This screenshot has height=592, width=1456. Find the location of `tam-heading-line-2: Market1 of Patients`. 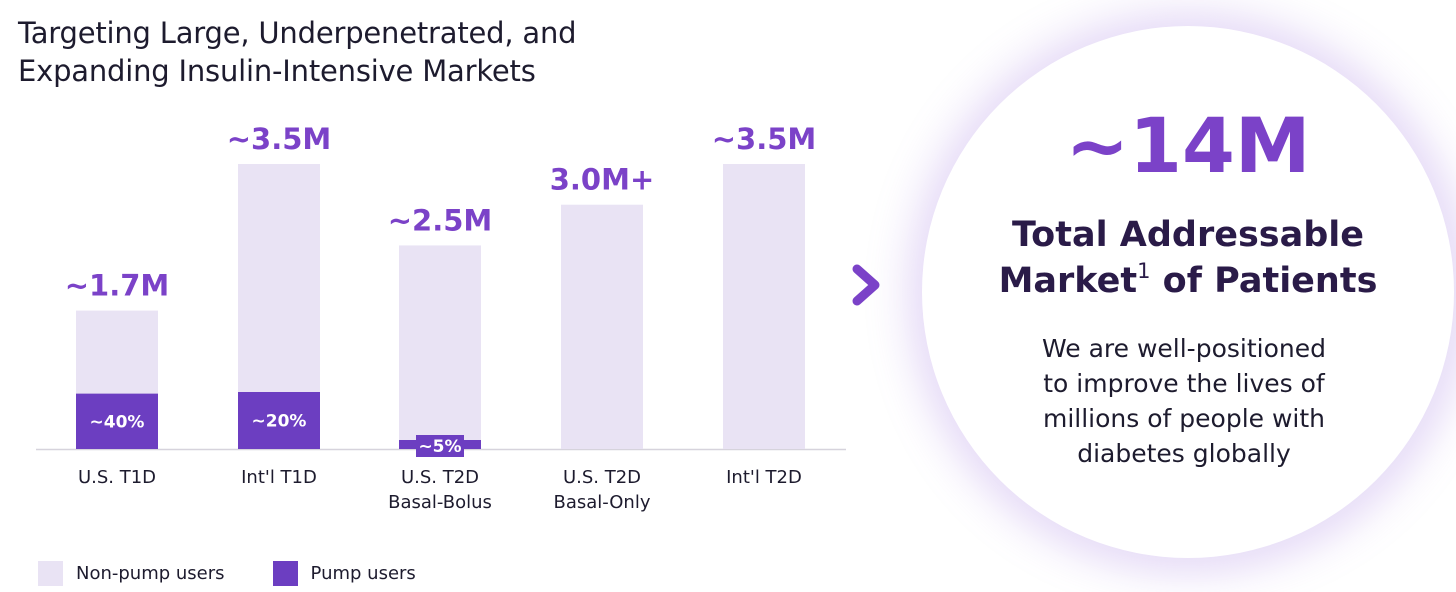

tam-heading-line-2: Market1 of Patients is located at coordinates (1188, 281).